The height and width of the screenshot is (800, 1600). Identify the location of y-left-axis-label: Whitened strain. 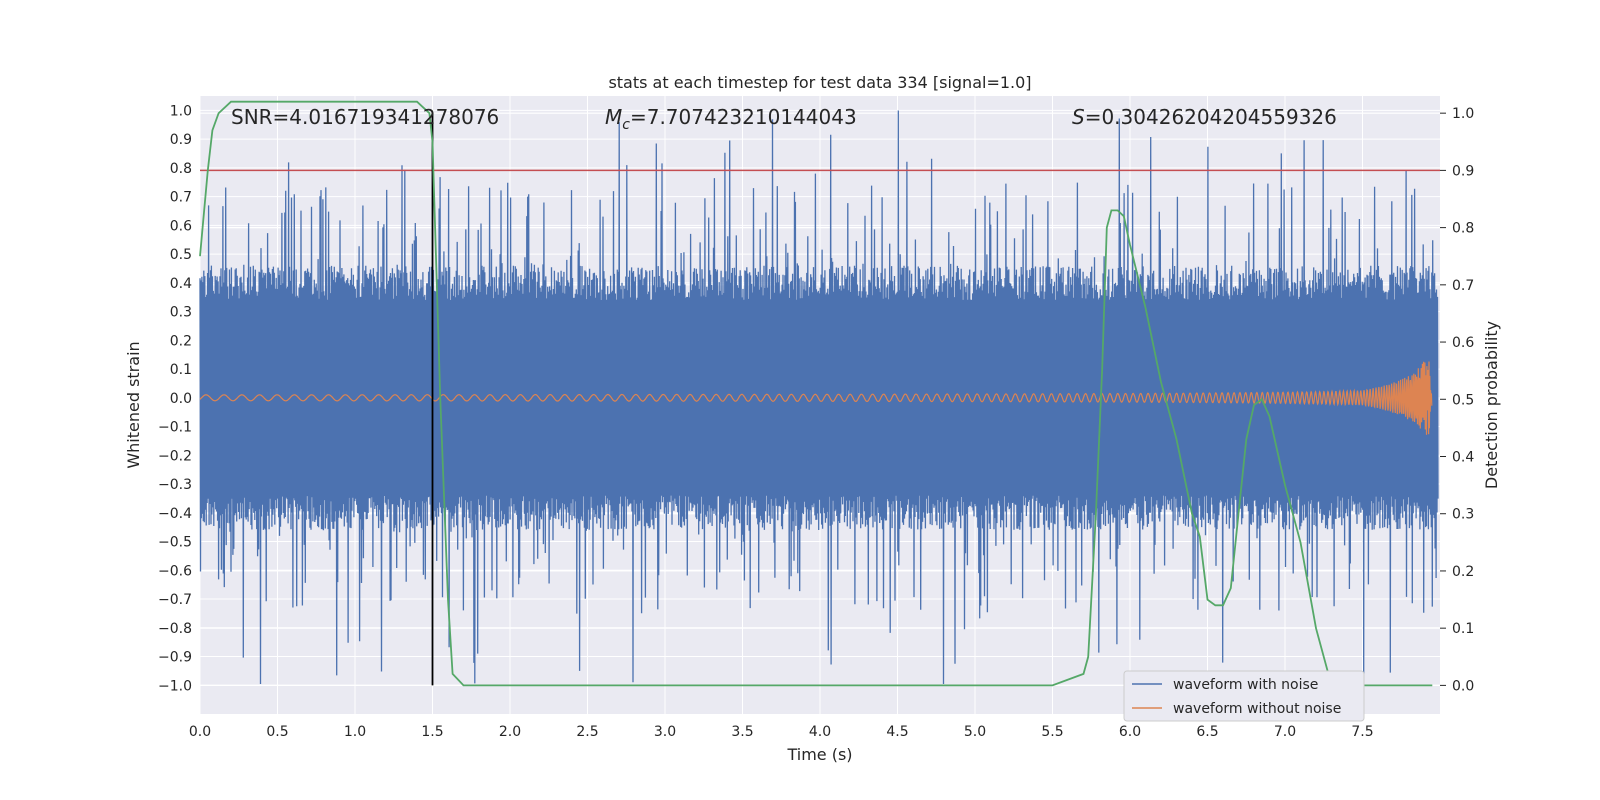
(133, 404).